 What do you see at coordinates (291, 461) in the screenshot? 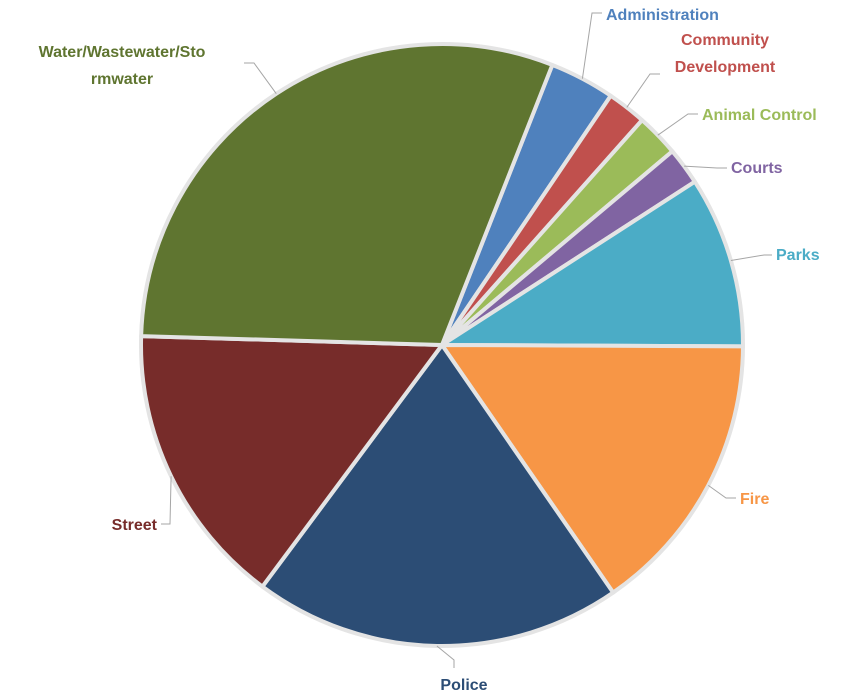
I see `slice-street` at bounding box center [291, 461].